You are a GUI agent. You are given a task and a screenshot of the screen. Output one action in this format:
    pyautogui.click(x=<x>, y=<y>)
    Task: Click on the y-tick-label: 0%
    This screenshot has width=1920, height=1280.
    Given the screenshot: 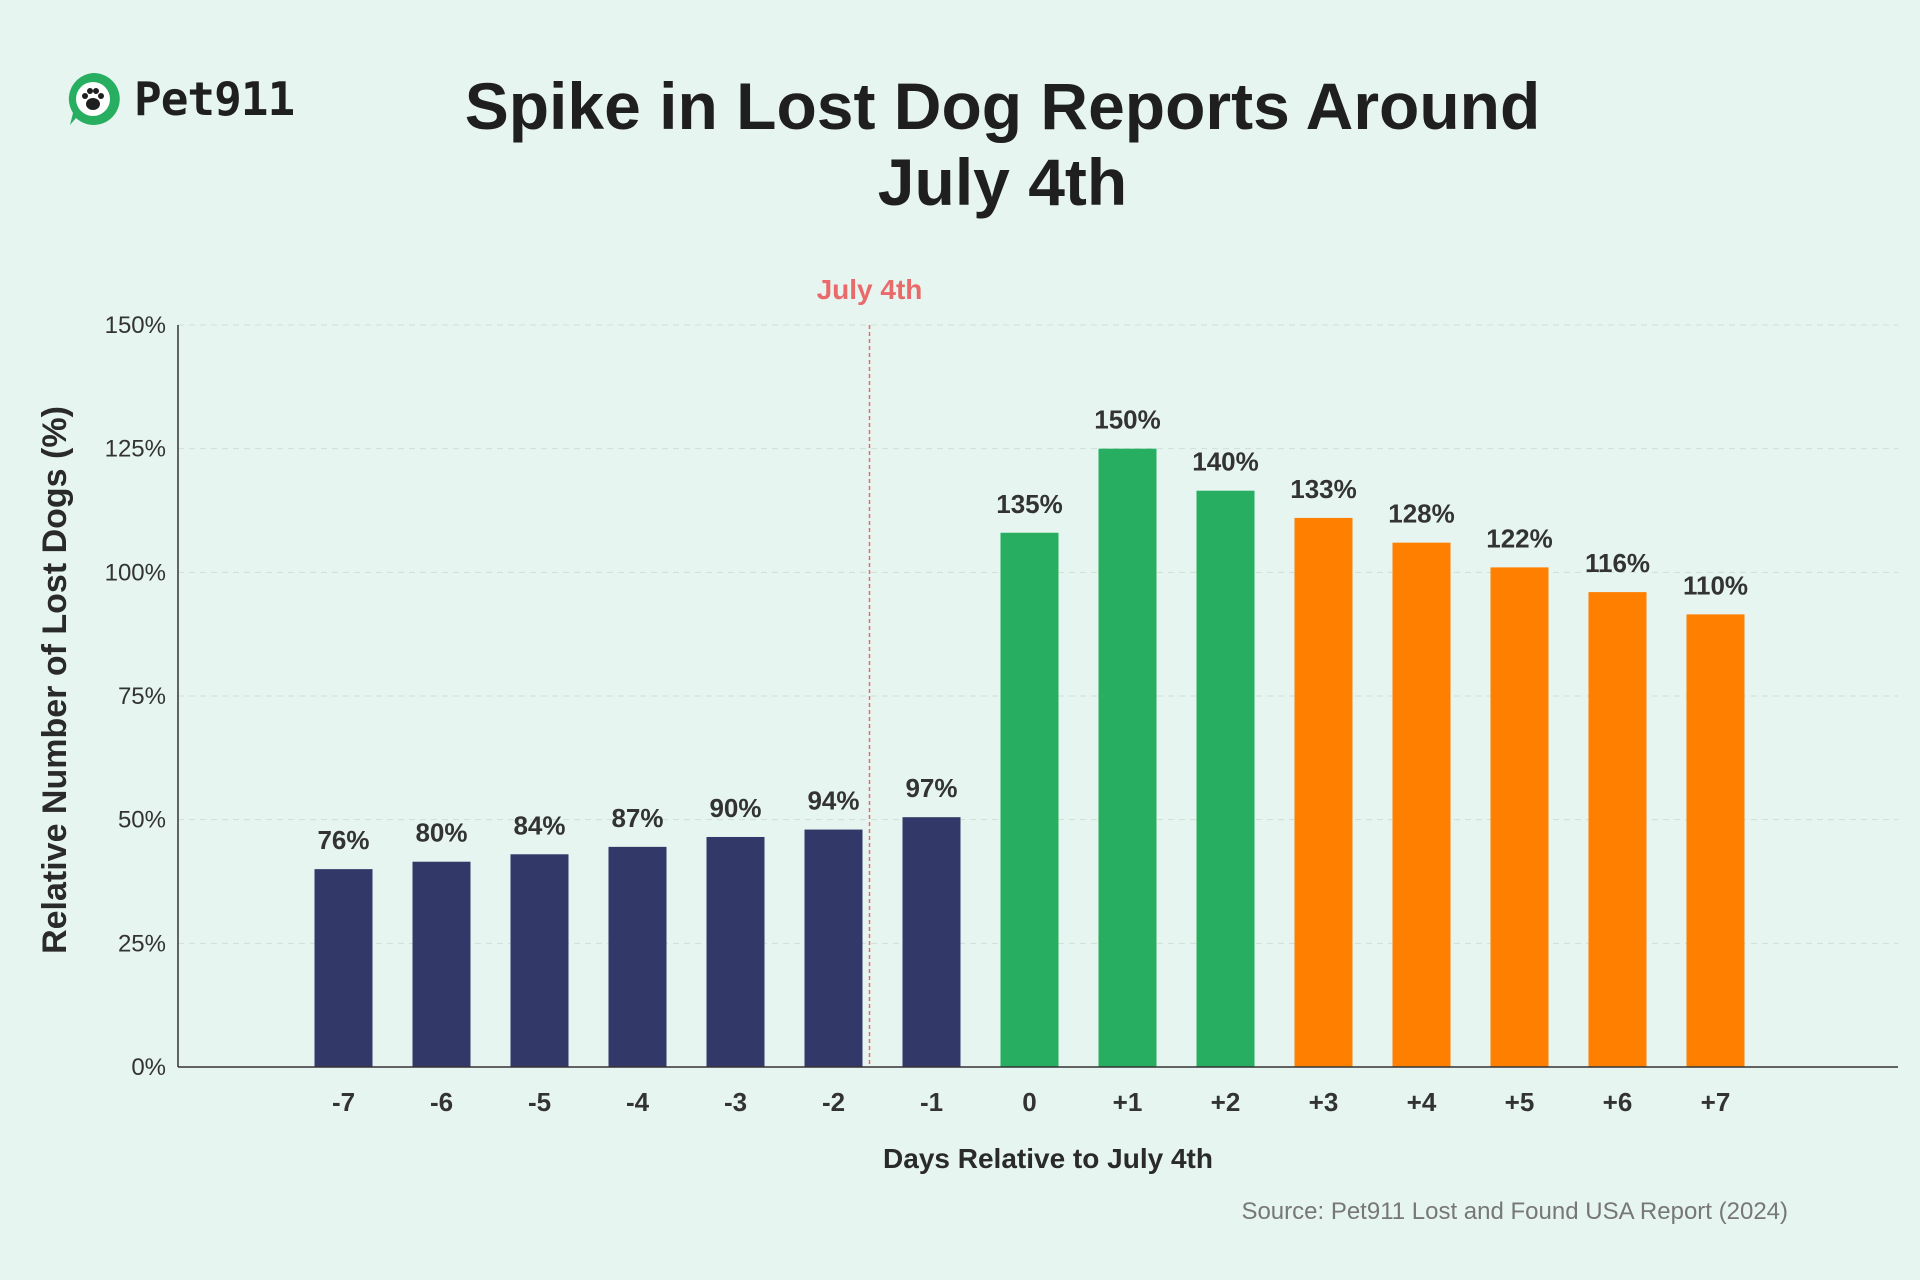 What is the action you would take?
    pyautogui.click(x=148, y=1067)
    